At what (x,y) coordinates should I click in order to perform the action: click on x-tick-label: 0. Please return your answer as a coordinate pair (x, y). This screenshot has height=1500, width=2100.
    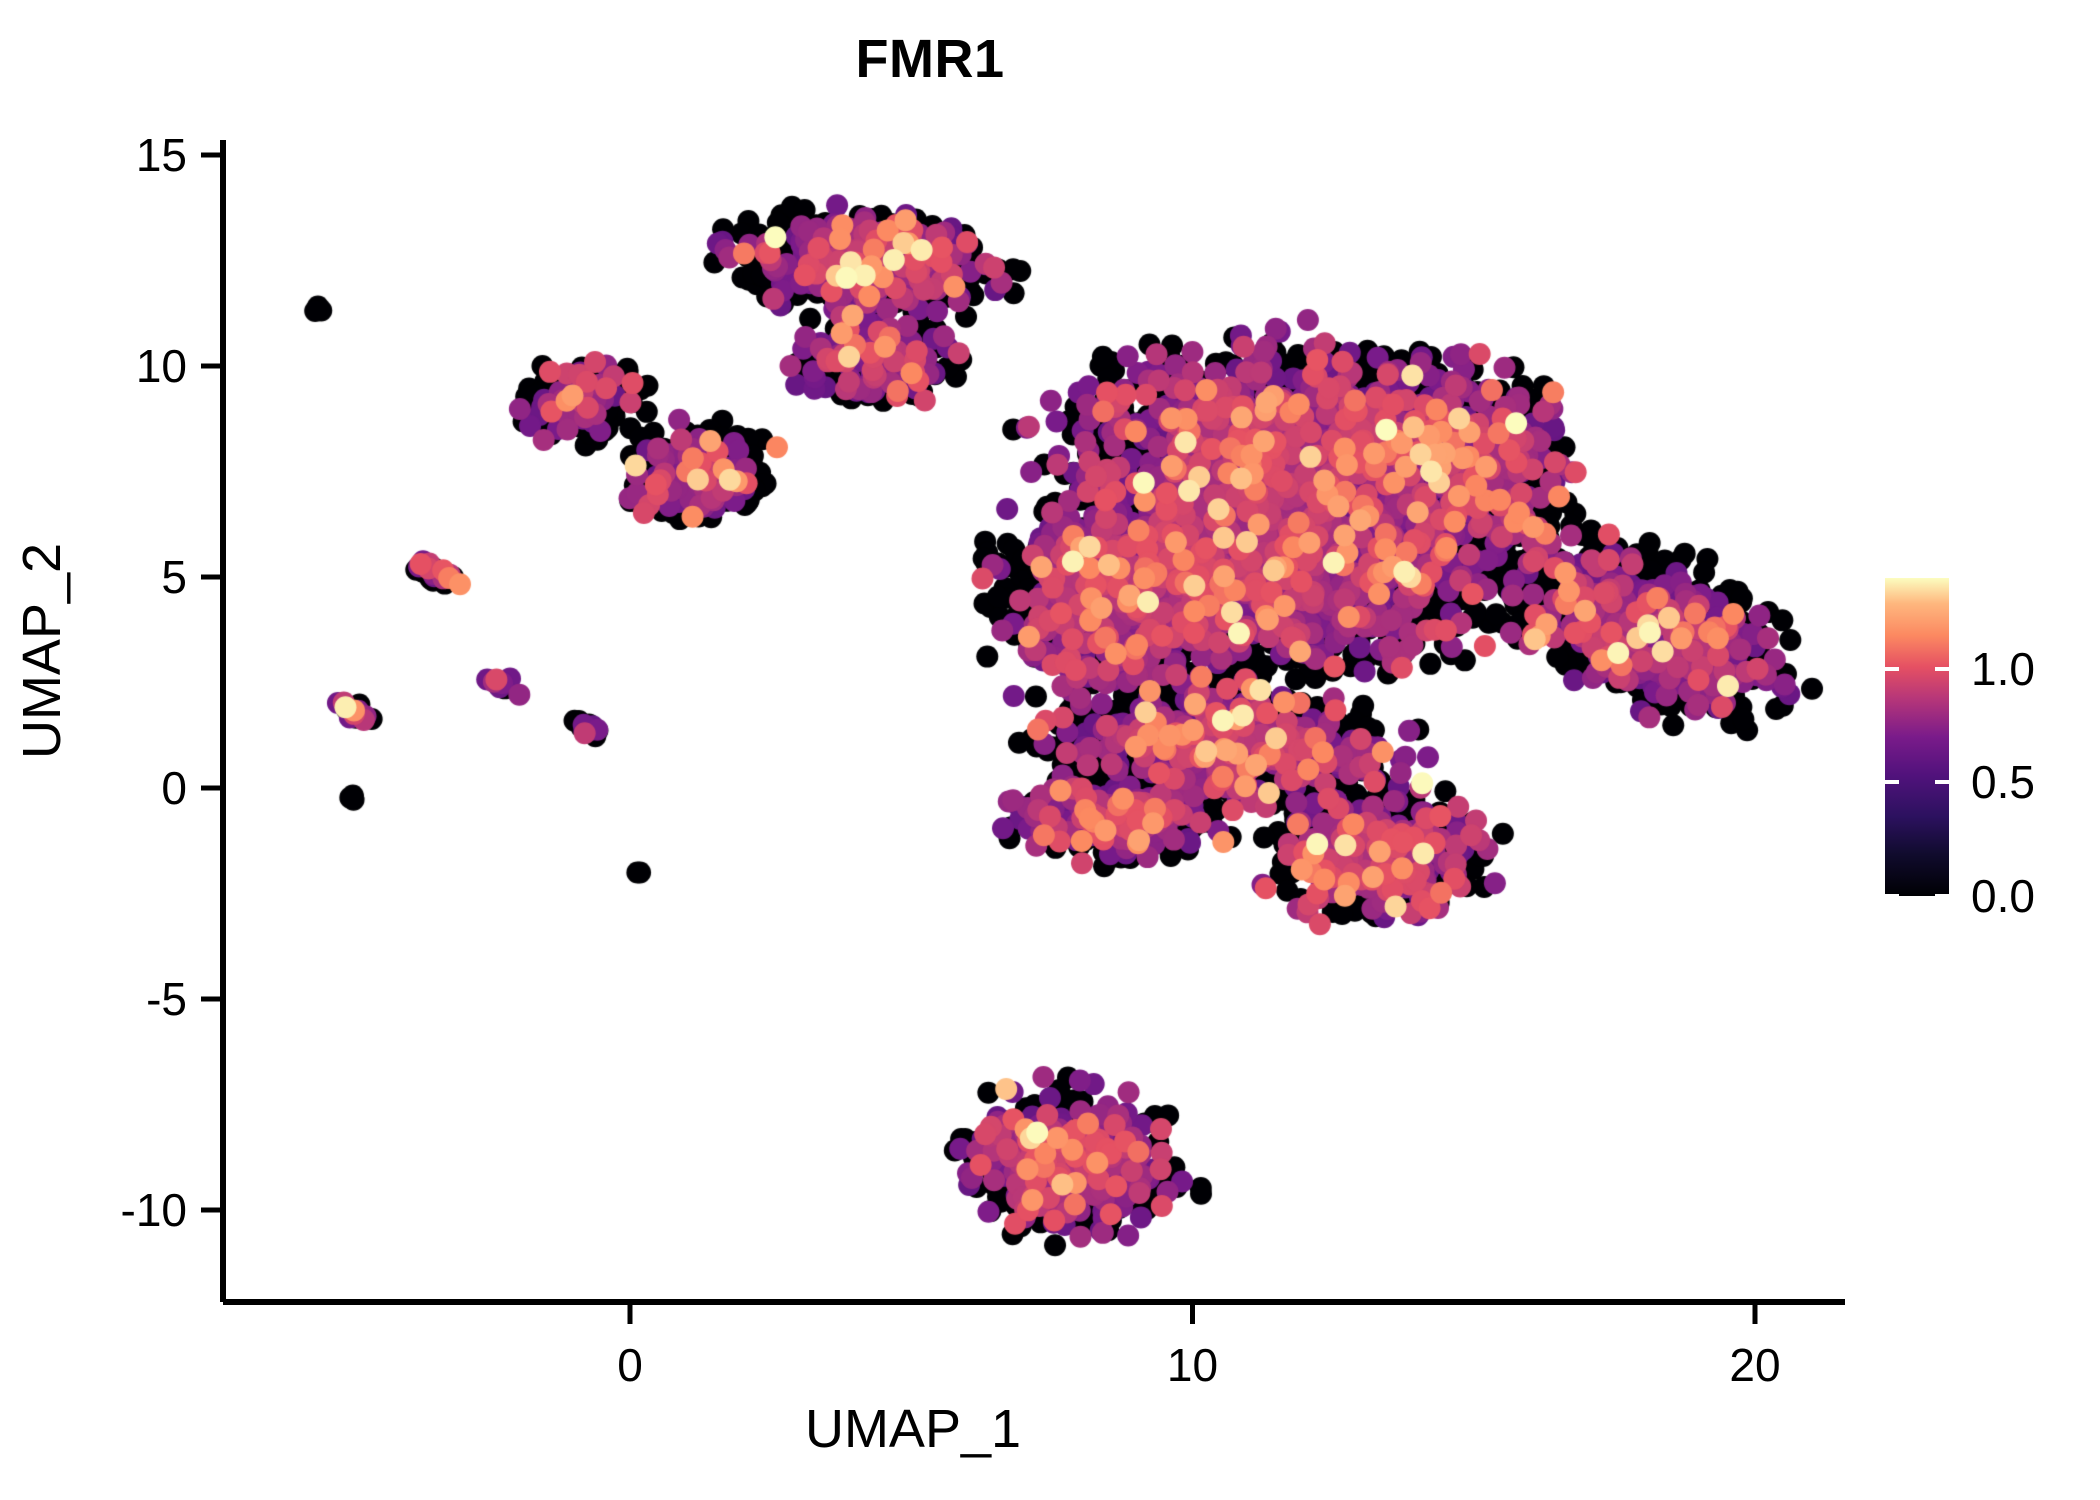
    Looking at the image, I should click on (630, 1365).